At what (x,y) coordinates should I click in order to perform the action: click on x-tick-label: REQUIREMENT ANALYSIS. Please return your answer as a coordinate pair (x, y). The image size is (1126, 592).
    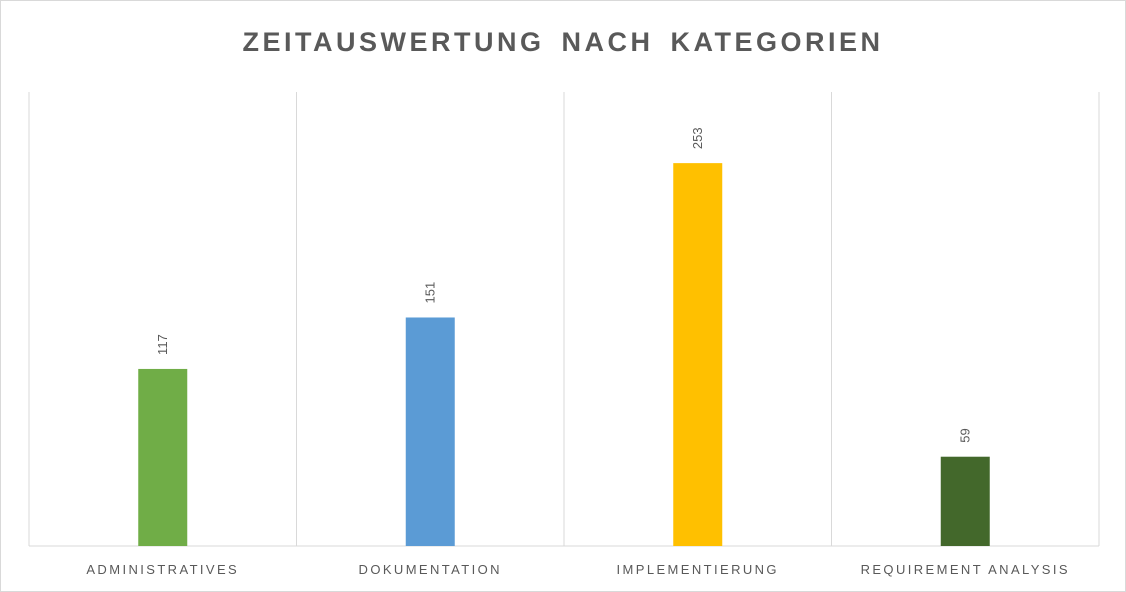
    Looking at the image, I should click on (965, 569).